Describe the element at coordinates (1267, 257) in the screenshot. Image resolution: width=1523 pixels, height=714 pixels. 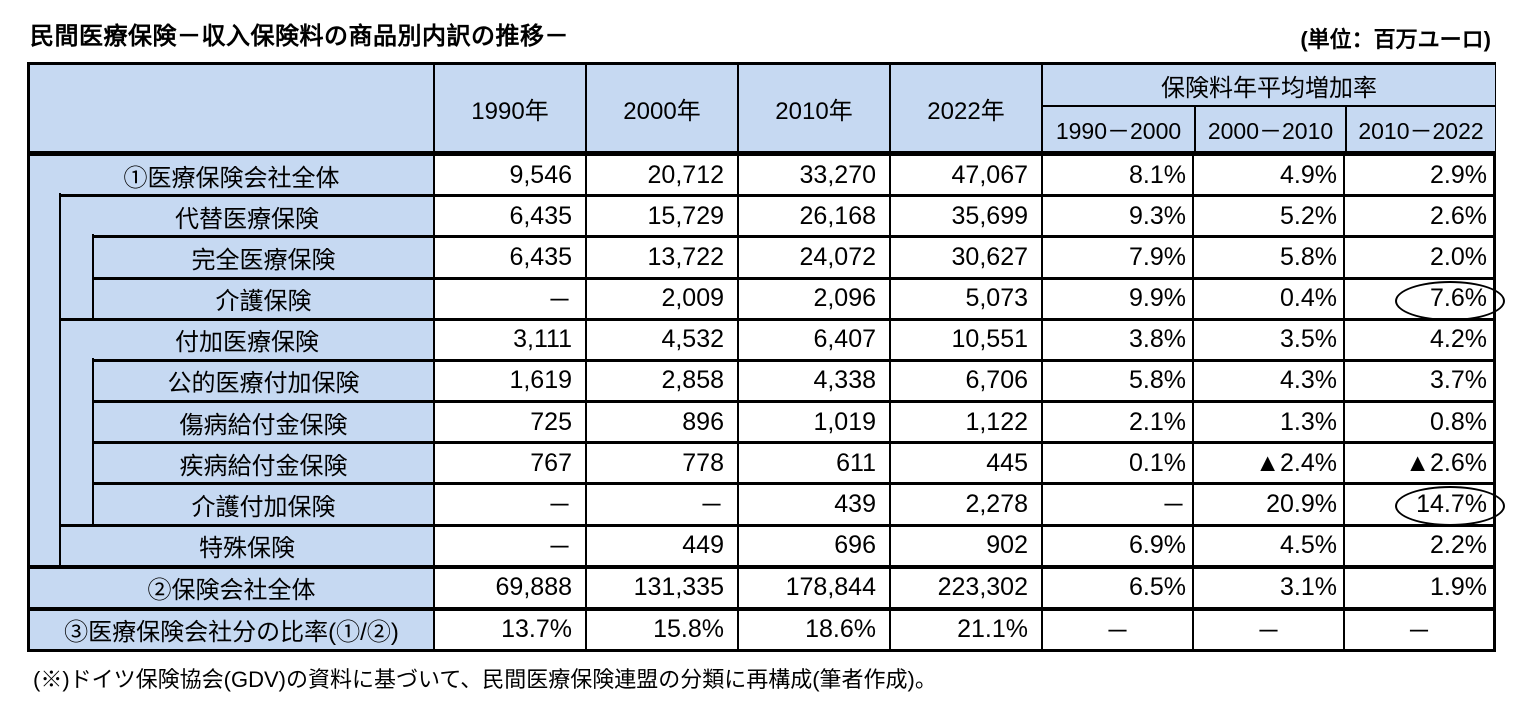
I see `growth-cell: 5.8%` at that location.